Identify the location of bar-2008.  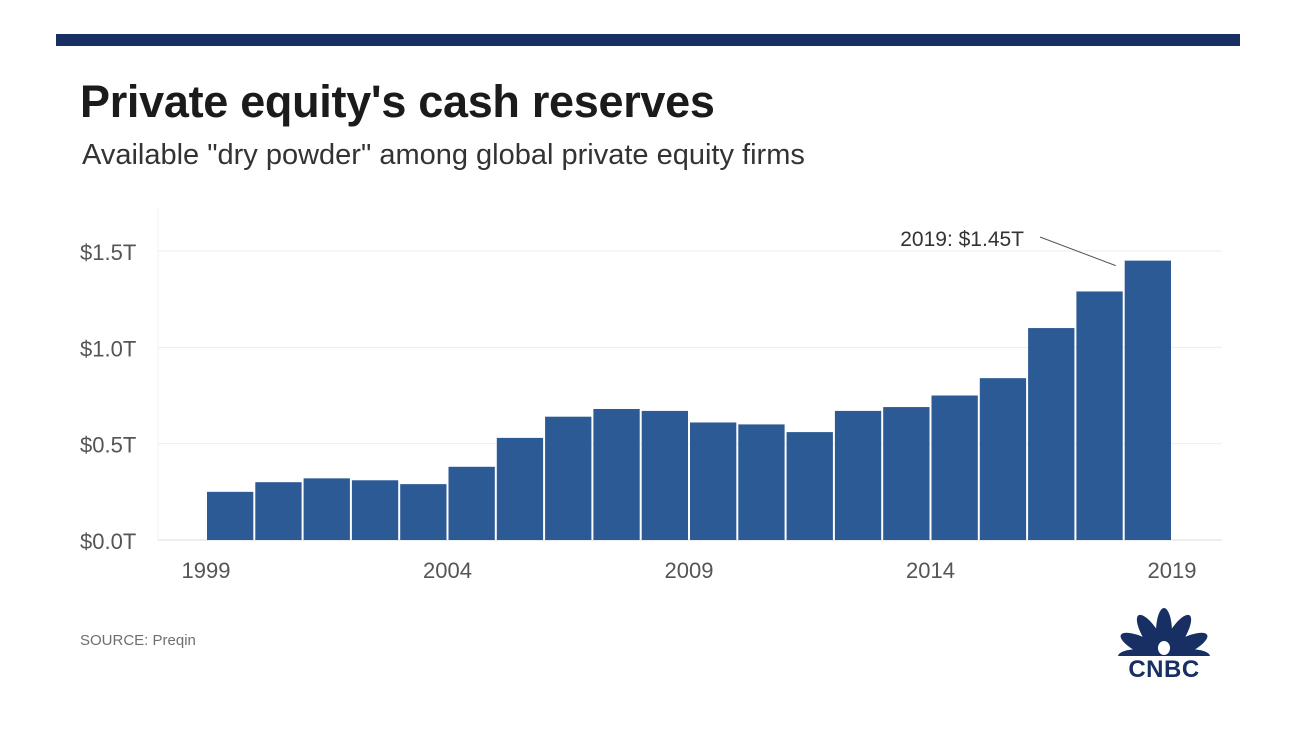
(616, 474).